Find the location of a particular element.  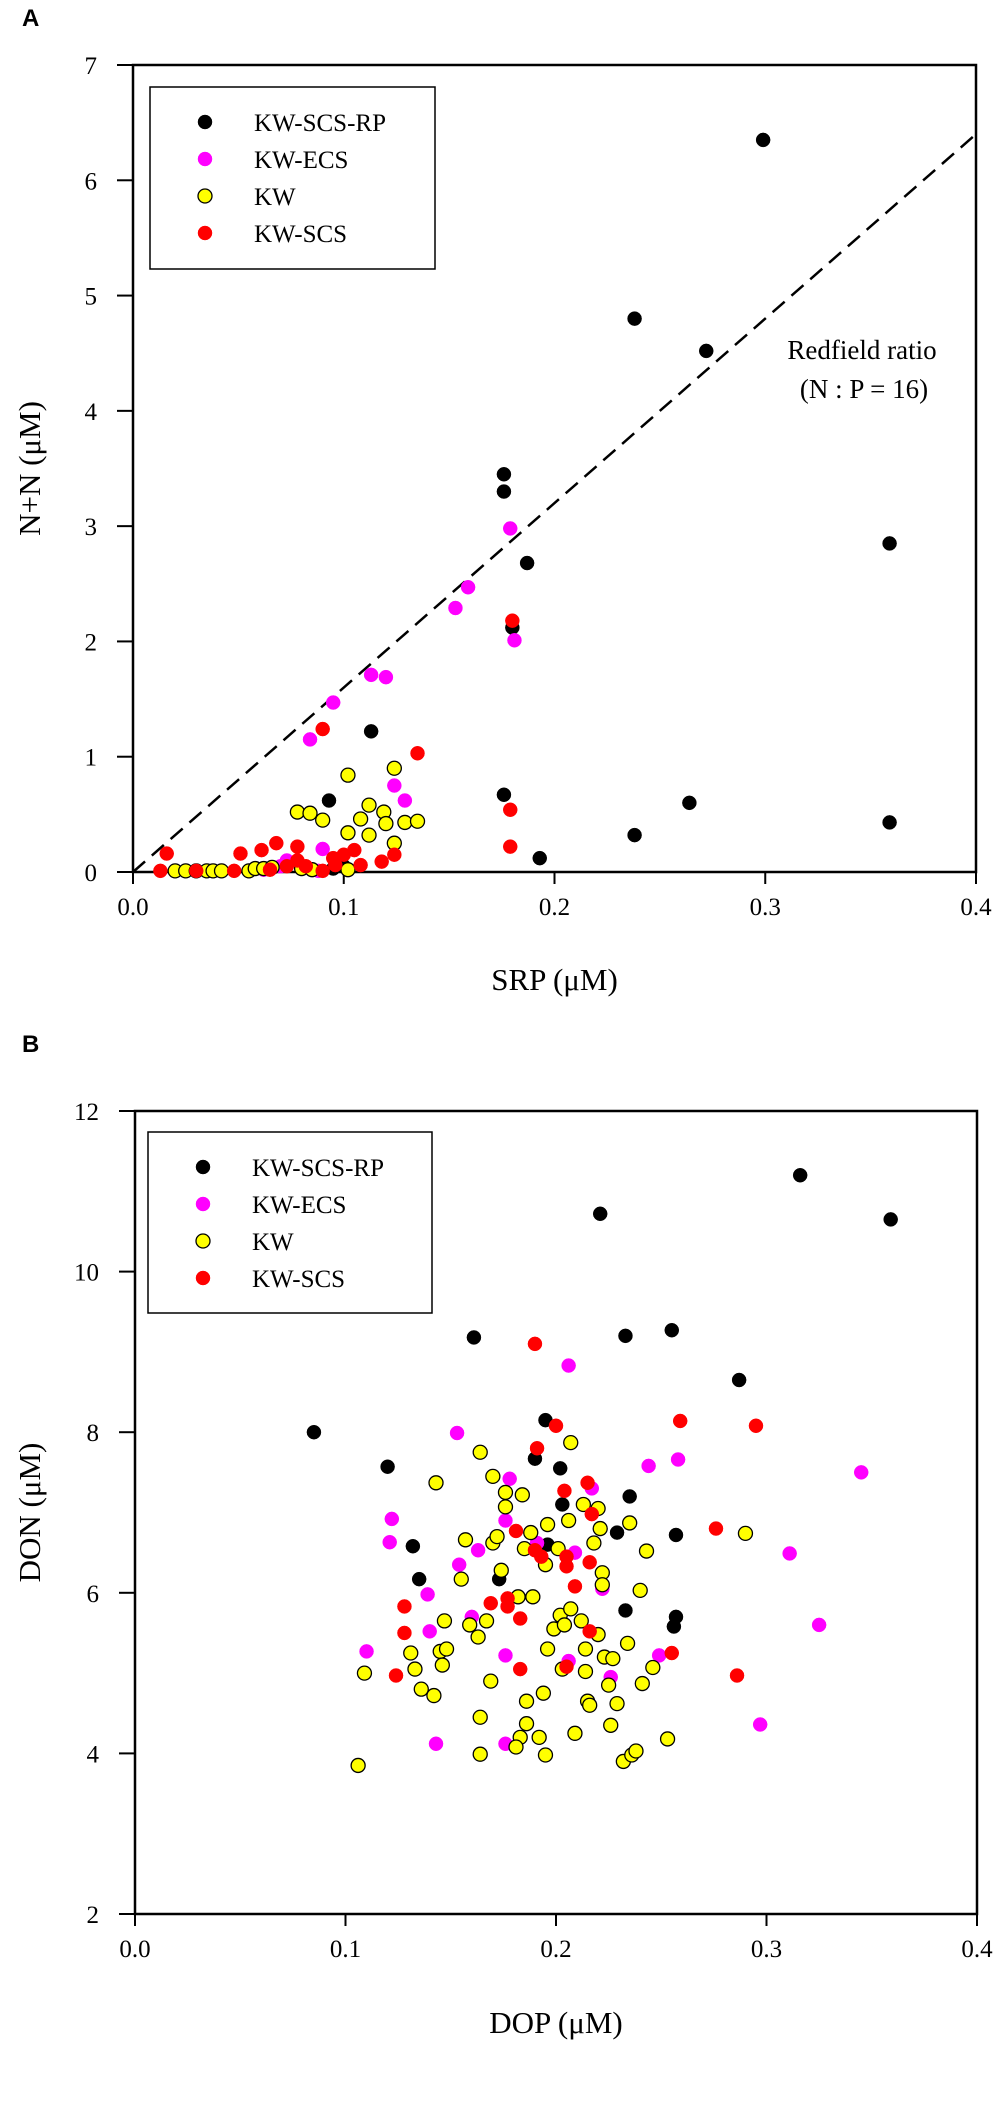

legend-box is located at coordinates (292, 178).